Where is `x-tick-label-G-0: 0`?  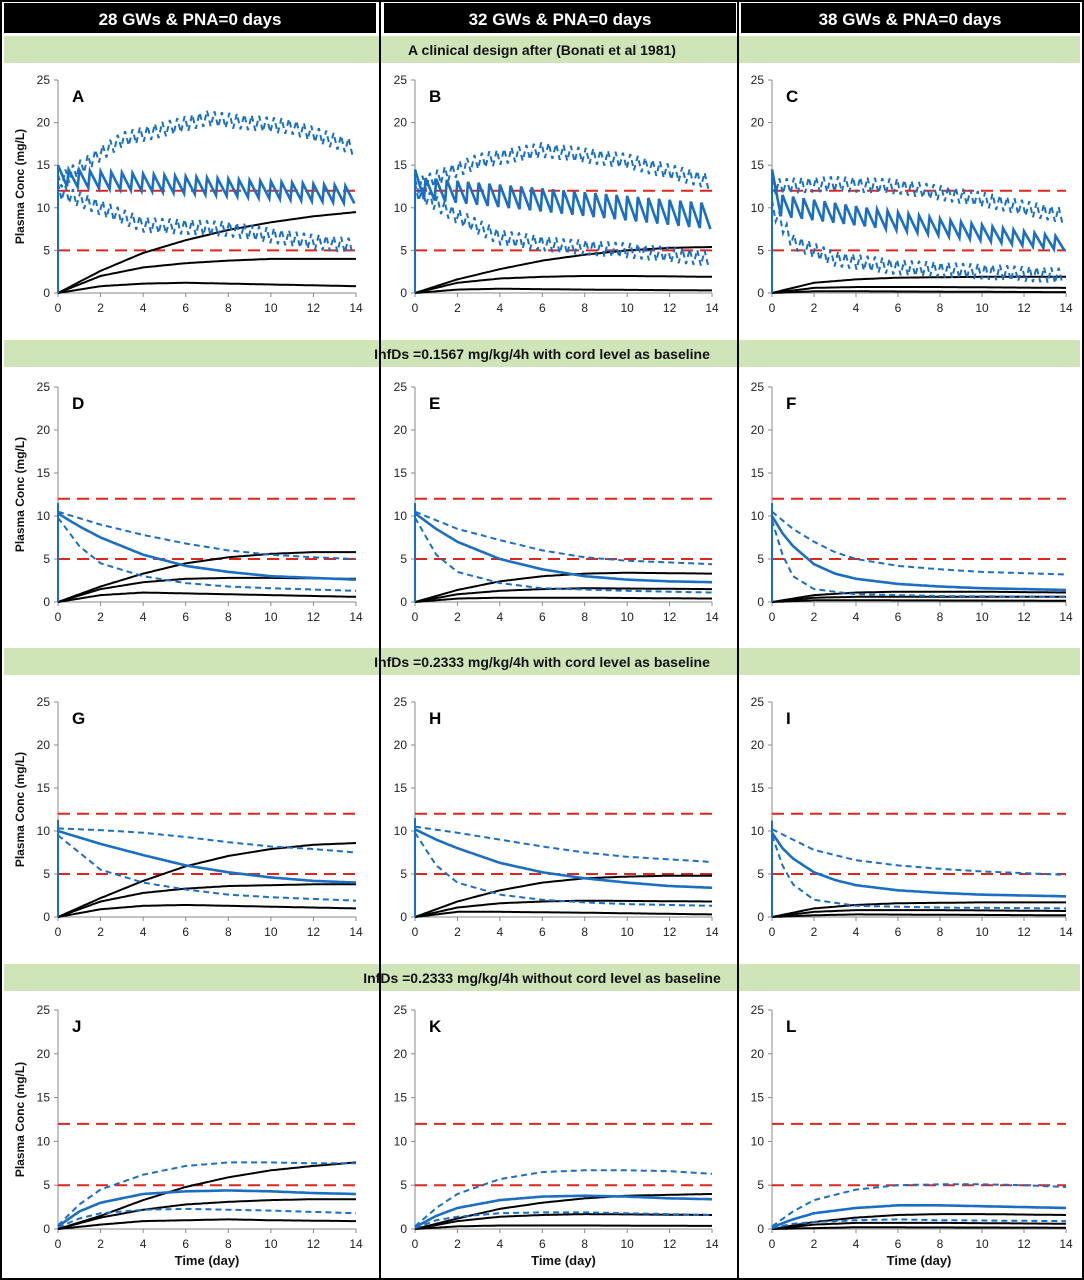 x-tick-label-G-0: 0 is located at coordinates (58, 932).